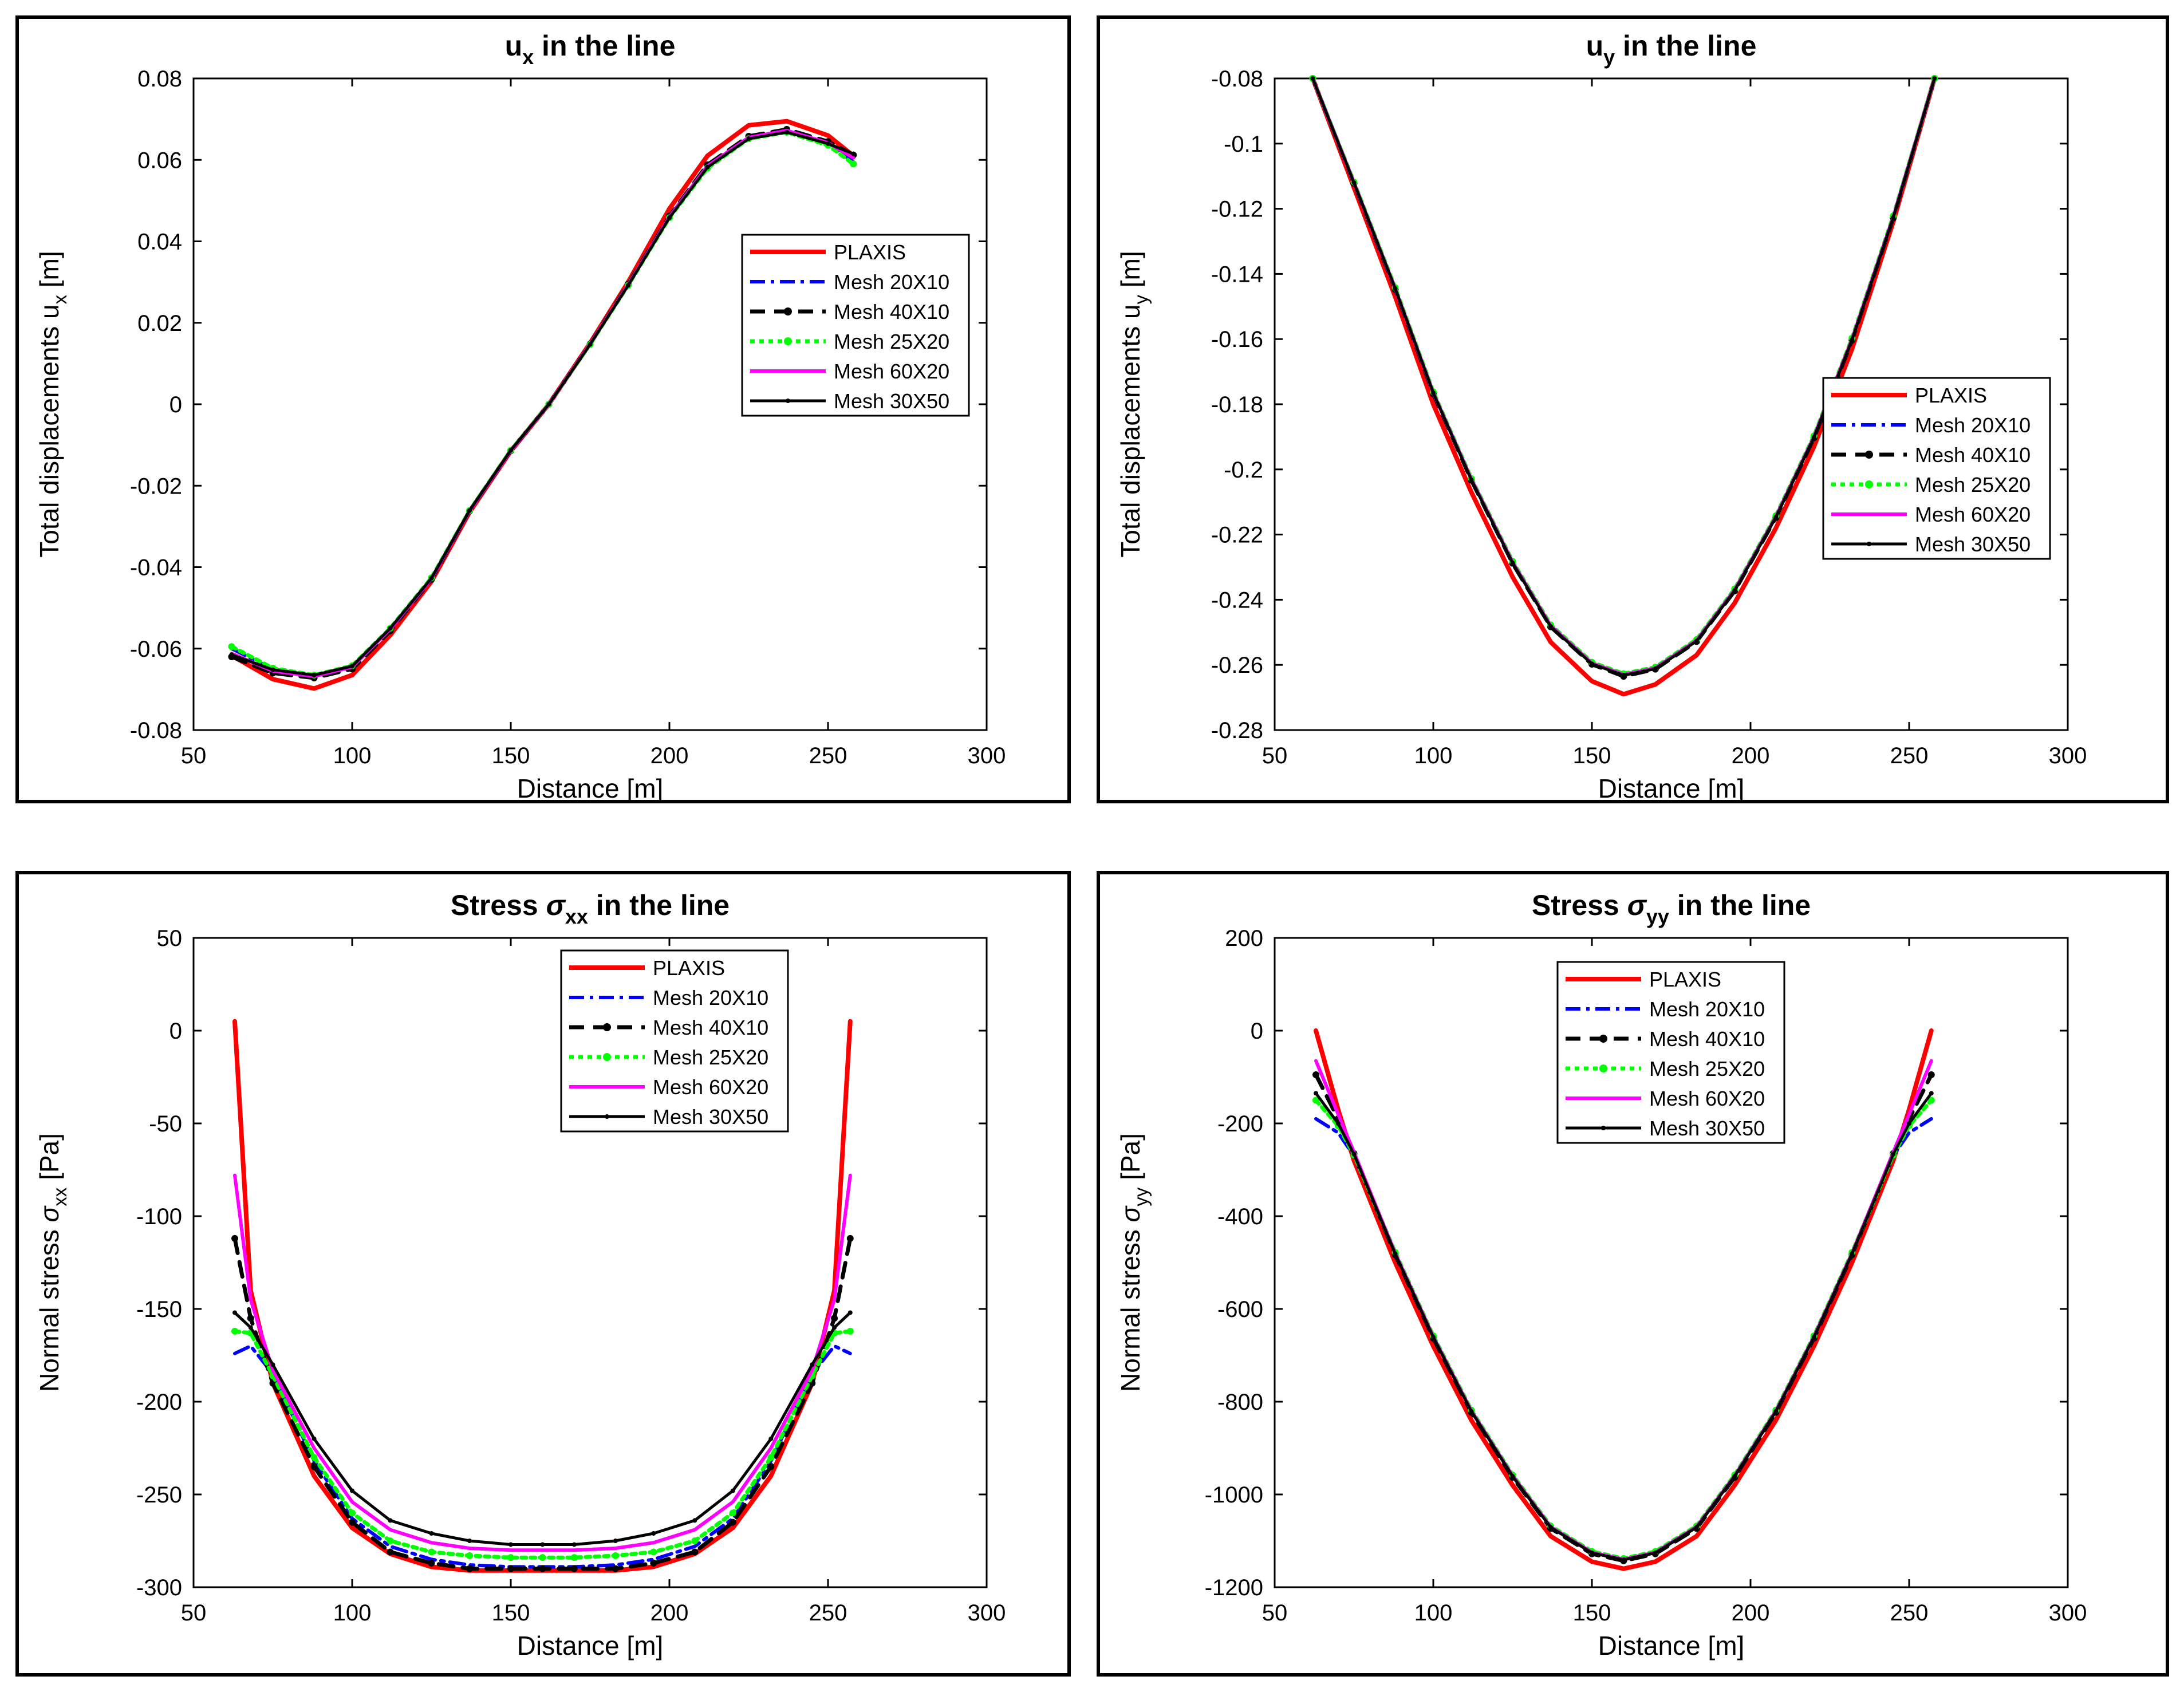 The image size is (2184, 1692). I want to click on x-tick-label: 250, so click(828, 1613).